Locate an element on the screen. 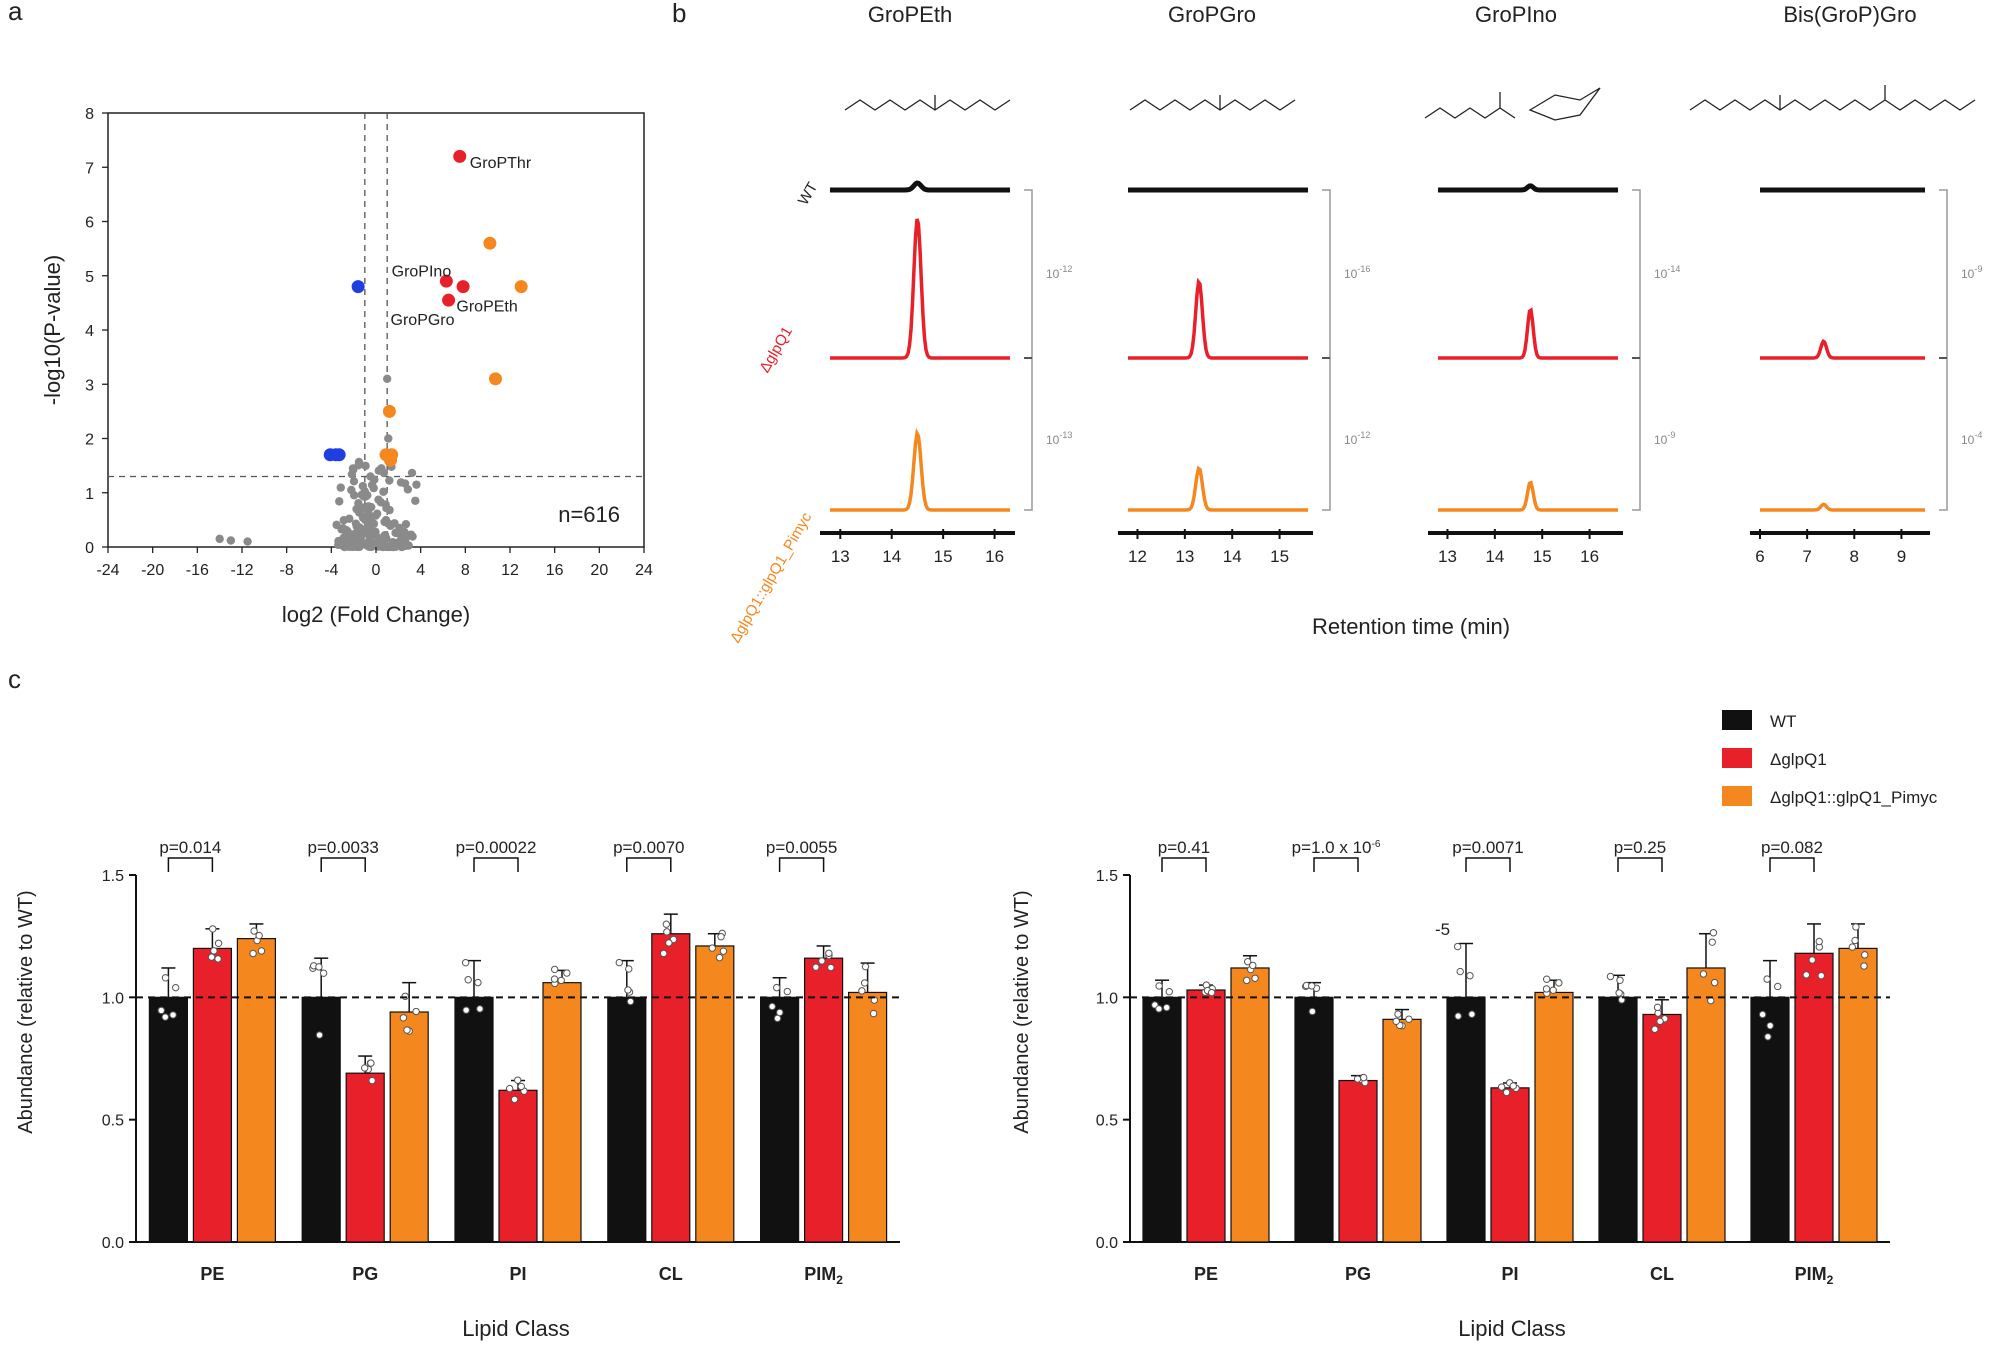 This screenshot has height=1345, width=2000. chrom-x-tick-label: 6 is located at coordinates (1759, 556).